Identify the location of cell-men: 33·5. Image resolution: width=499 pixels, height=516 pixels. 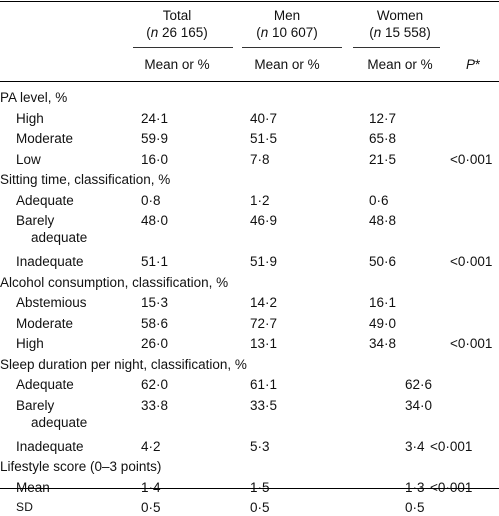
(264, 405).